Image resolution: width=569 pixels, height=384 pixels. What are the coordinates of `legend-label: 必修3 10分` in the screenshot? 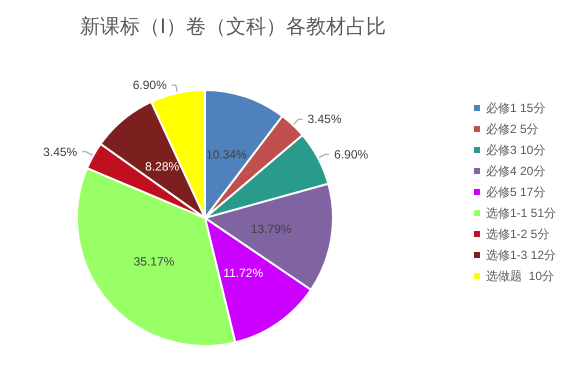 It's located at (516, 150).